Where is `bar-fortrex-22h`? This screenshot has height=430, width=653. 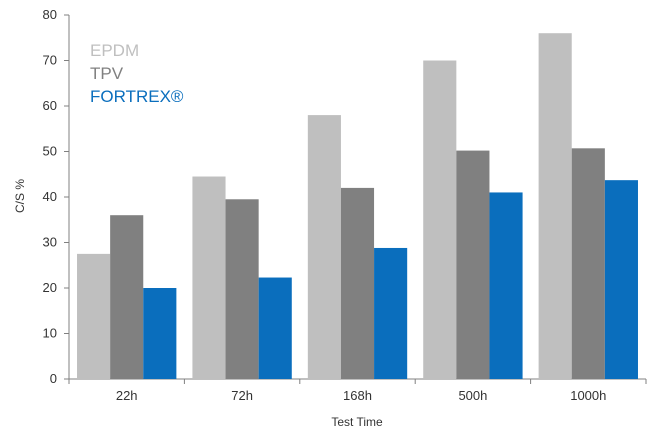 bar-fortrex-22h is located at coordinates (160, 333).